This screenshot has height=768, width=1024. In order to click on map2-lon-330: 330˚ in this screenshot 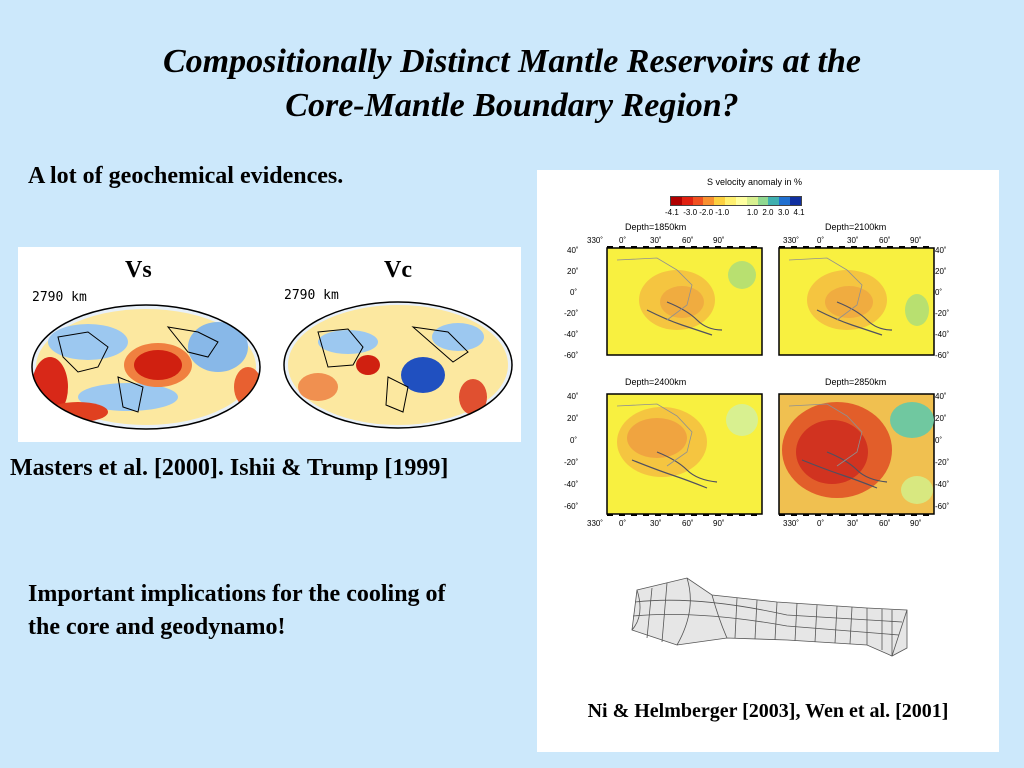, I will do `click(791, 240)`.